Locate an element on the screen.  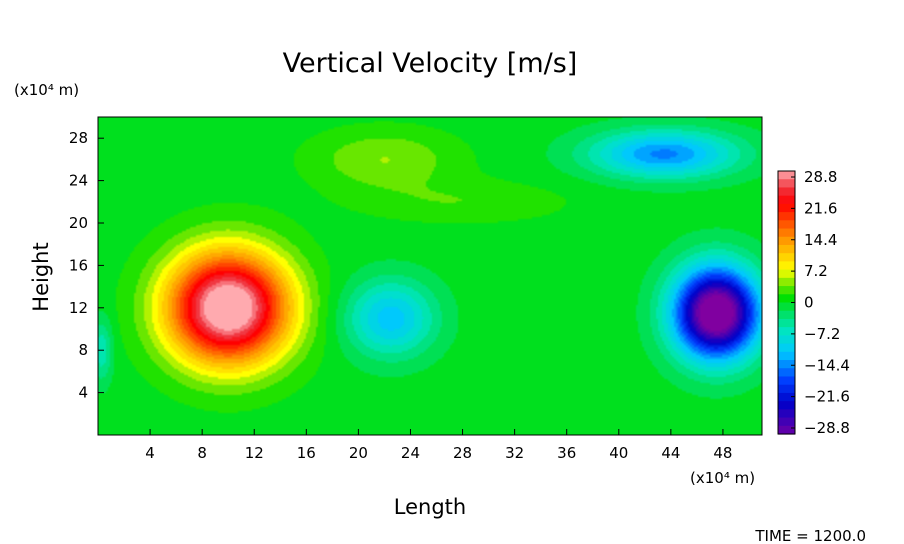
y-ticks: 4 8 12 16 20 24 28 is located at coordinates (86, 265).